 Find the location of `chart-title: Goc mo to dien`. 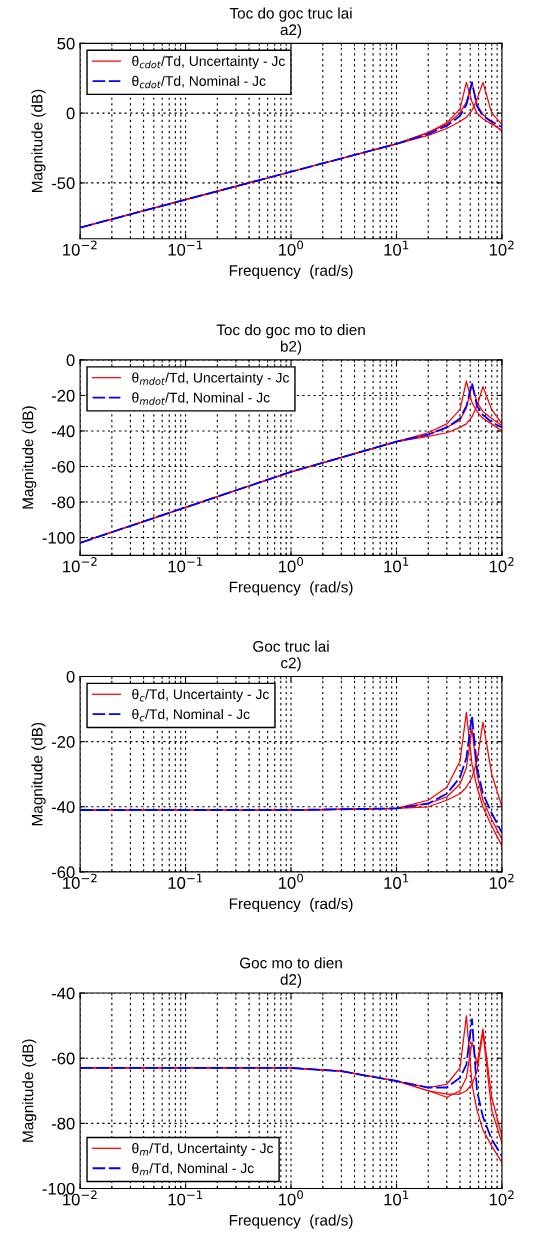

chart-title: Goc mo to dien is located at coordinates (291, 963).